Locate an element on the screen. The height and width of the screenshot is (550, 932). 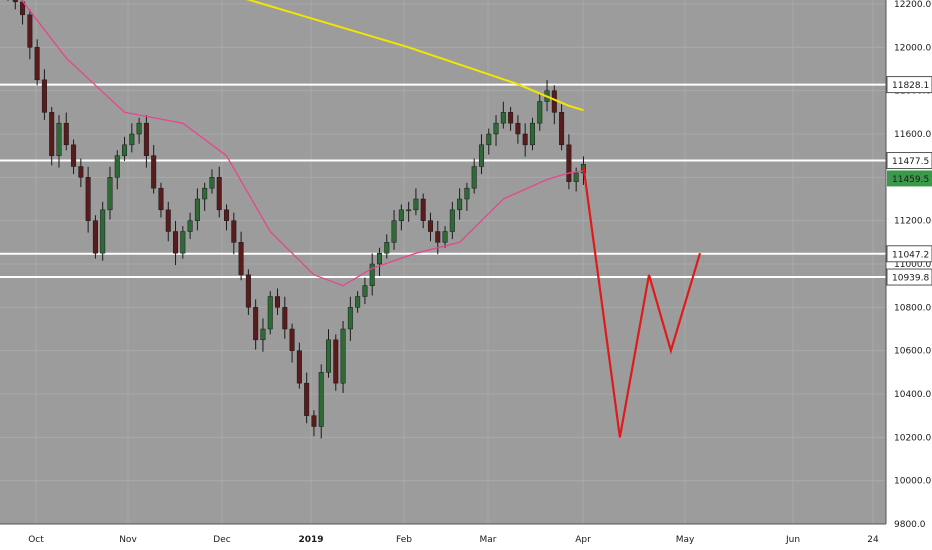
x-tick-label: 24 is located at coordinates (873, 540).